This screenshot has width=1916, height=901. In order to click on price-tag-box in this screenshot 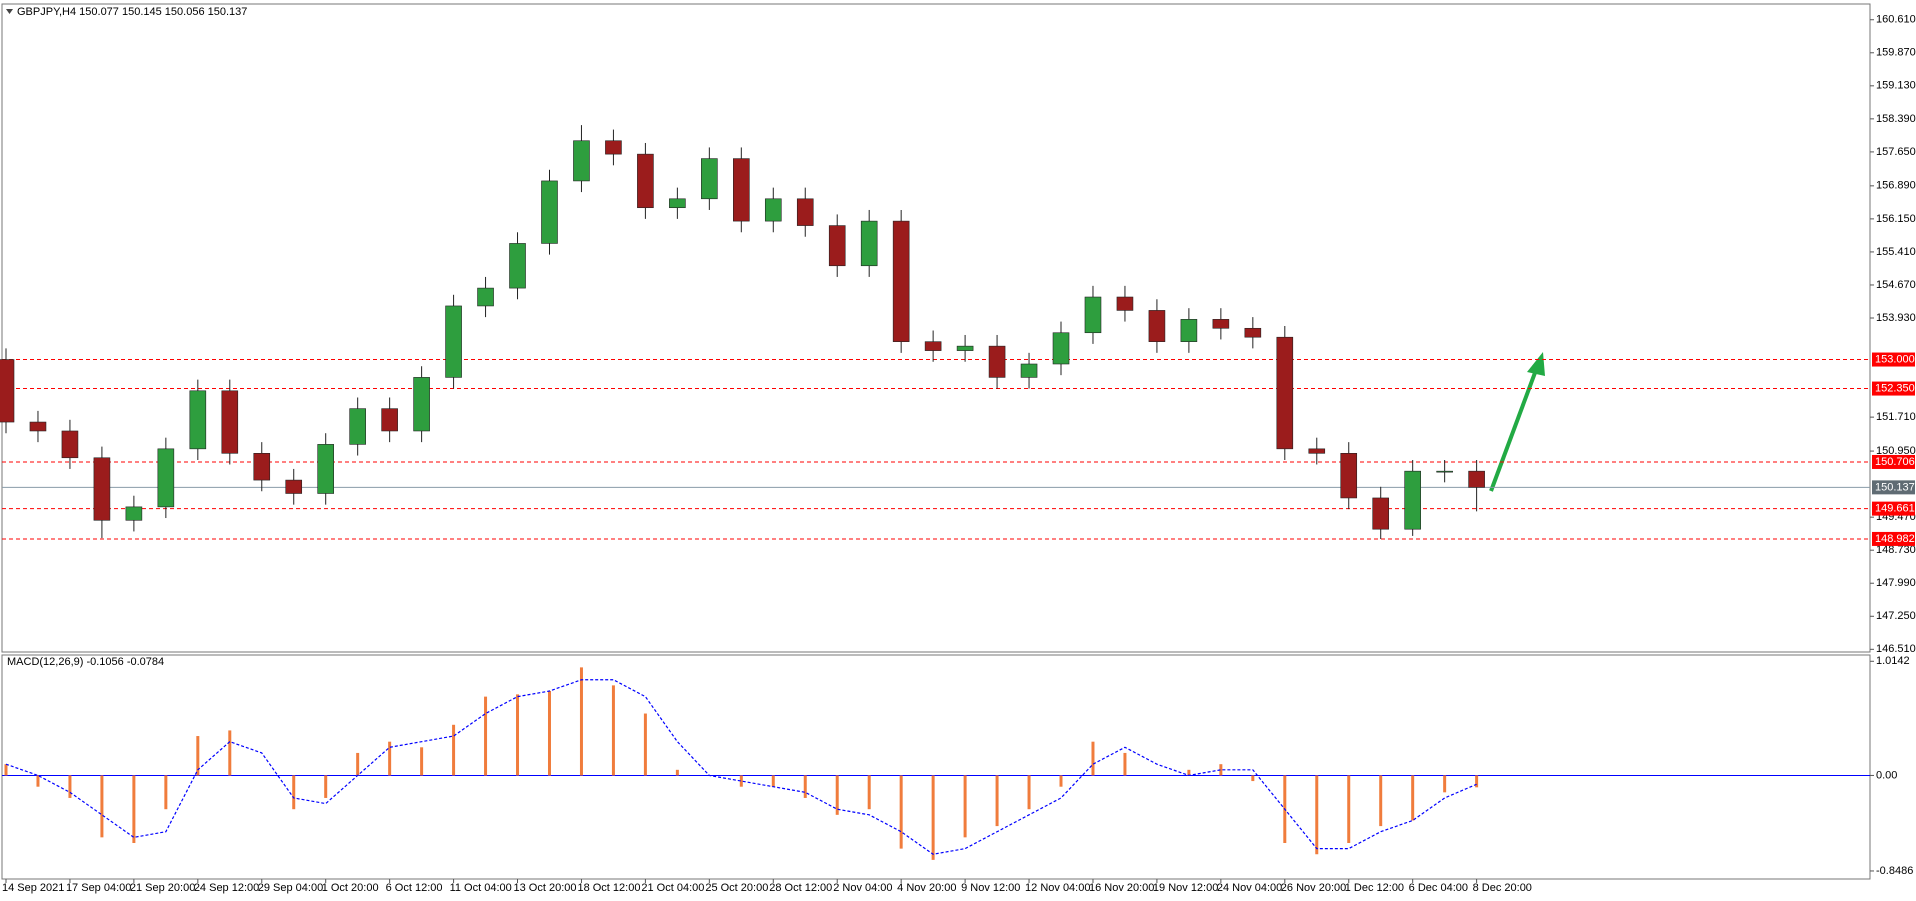, I will do `click(1893, 487)`.